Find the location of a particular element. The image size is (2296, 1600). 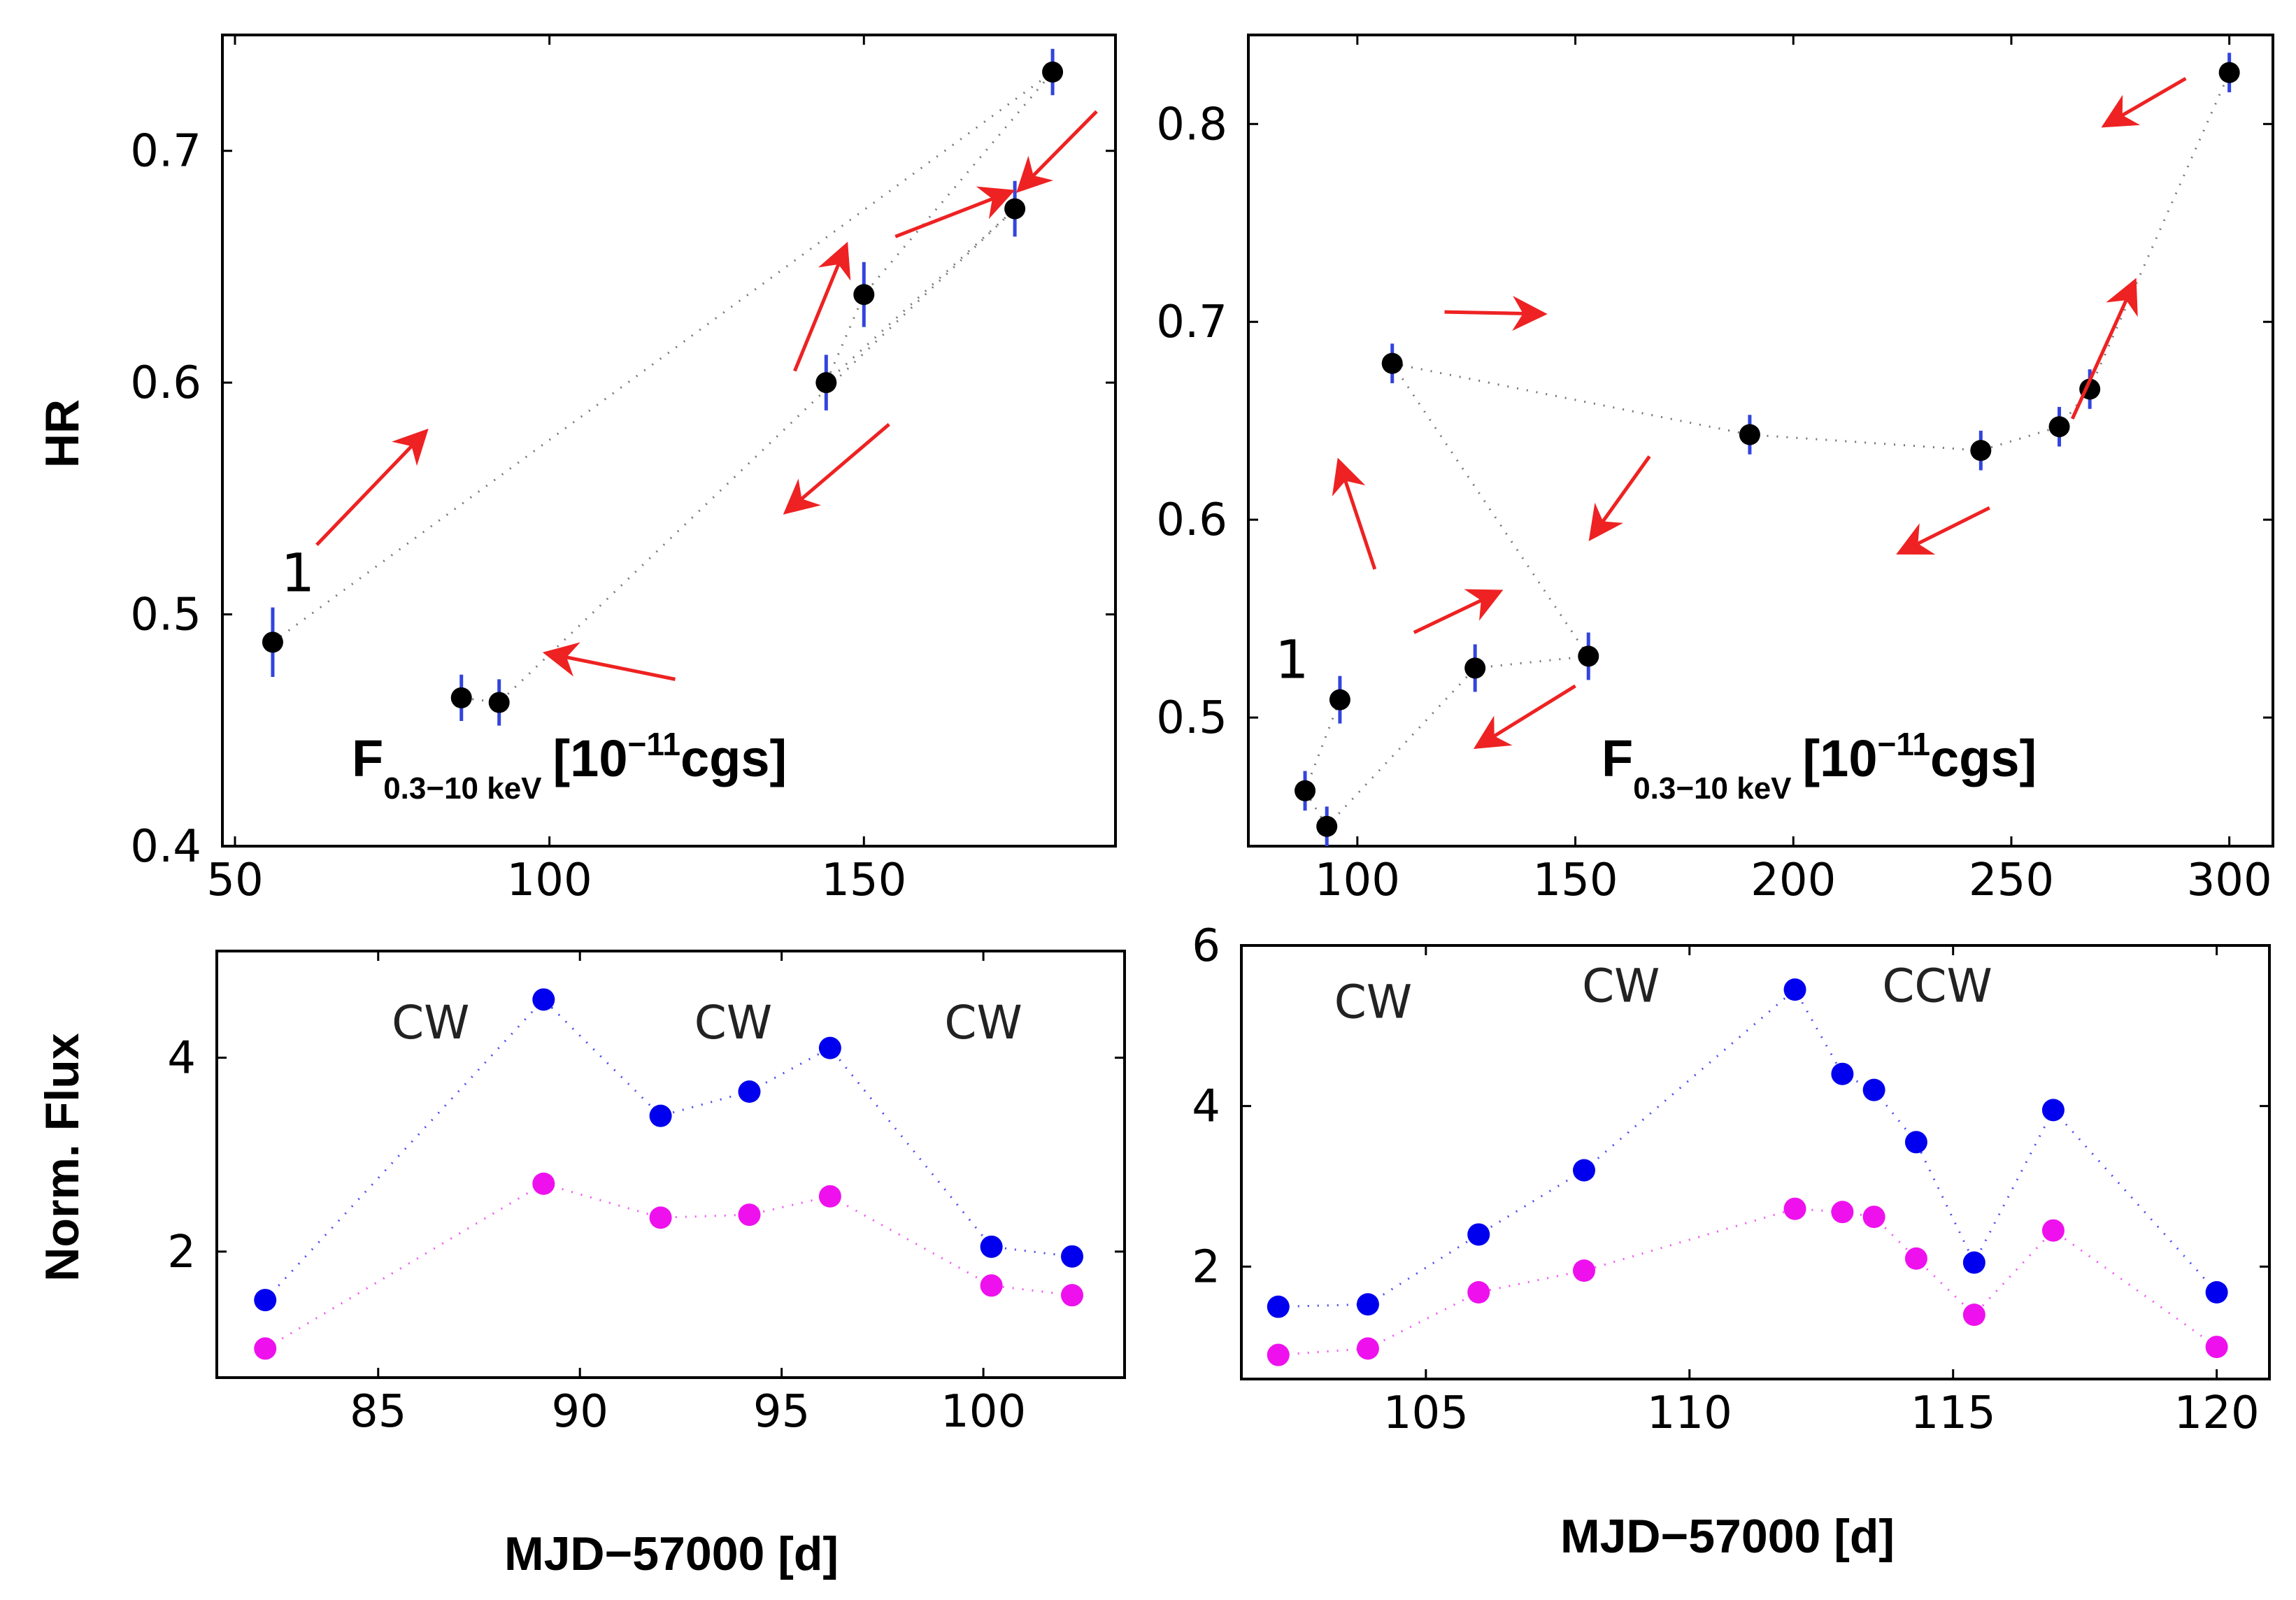

x-tick-label: 250 is located at coordinates (2011, 880).